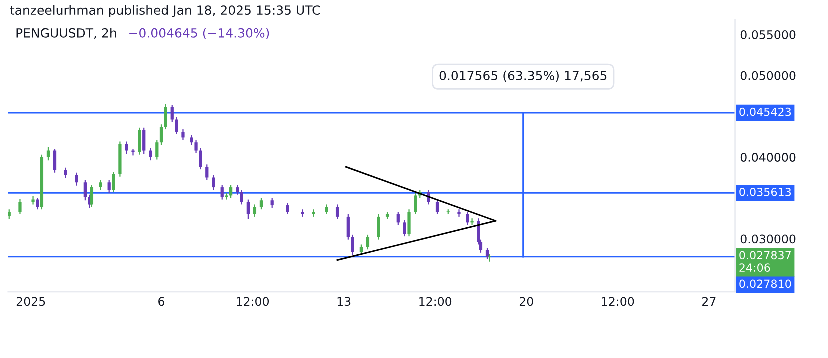 The width and height of the screenshot is (828, 358). What do you see at coordinates (344, 301) in the screenshot?
I see `x-tick-label: 13` at bounding box center [344, 301].